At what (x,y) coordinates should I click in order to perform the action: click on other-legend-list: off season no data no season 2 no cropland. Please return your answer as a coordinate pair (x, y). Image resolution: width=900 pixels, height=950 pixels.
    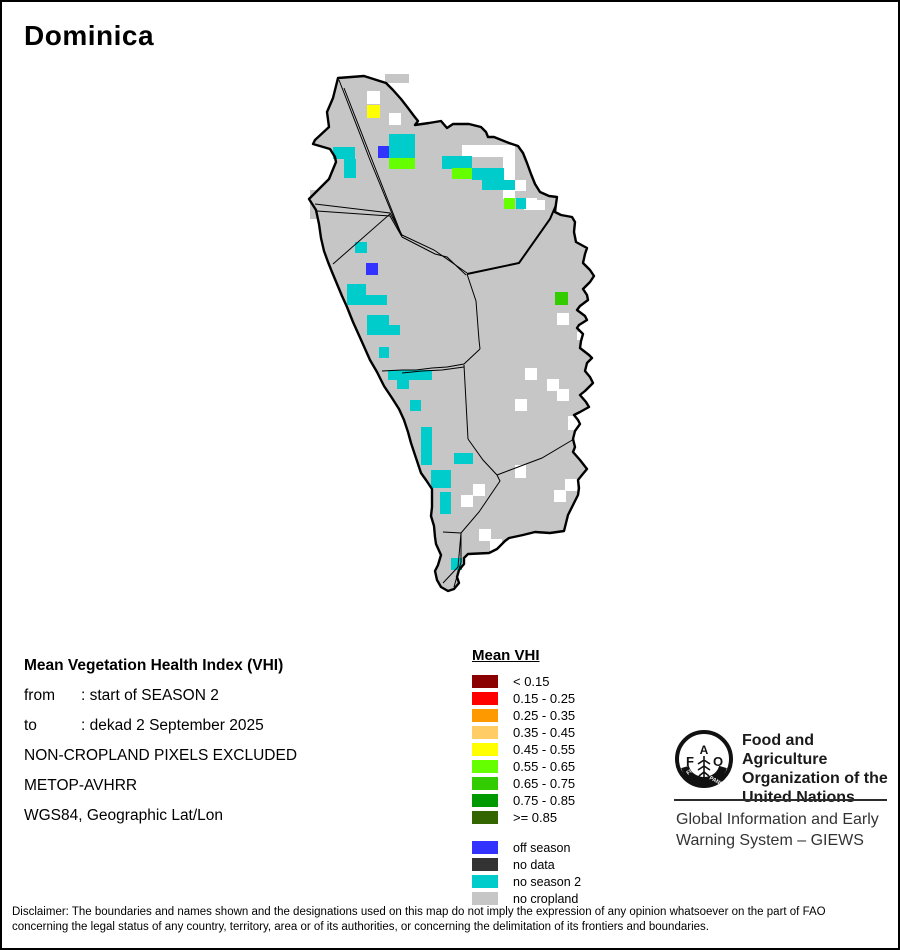
    Looking at the image, I should click on (526, 873).